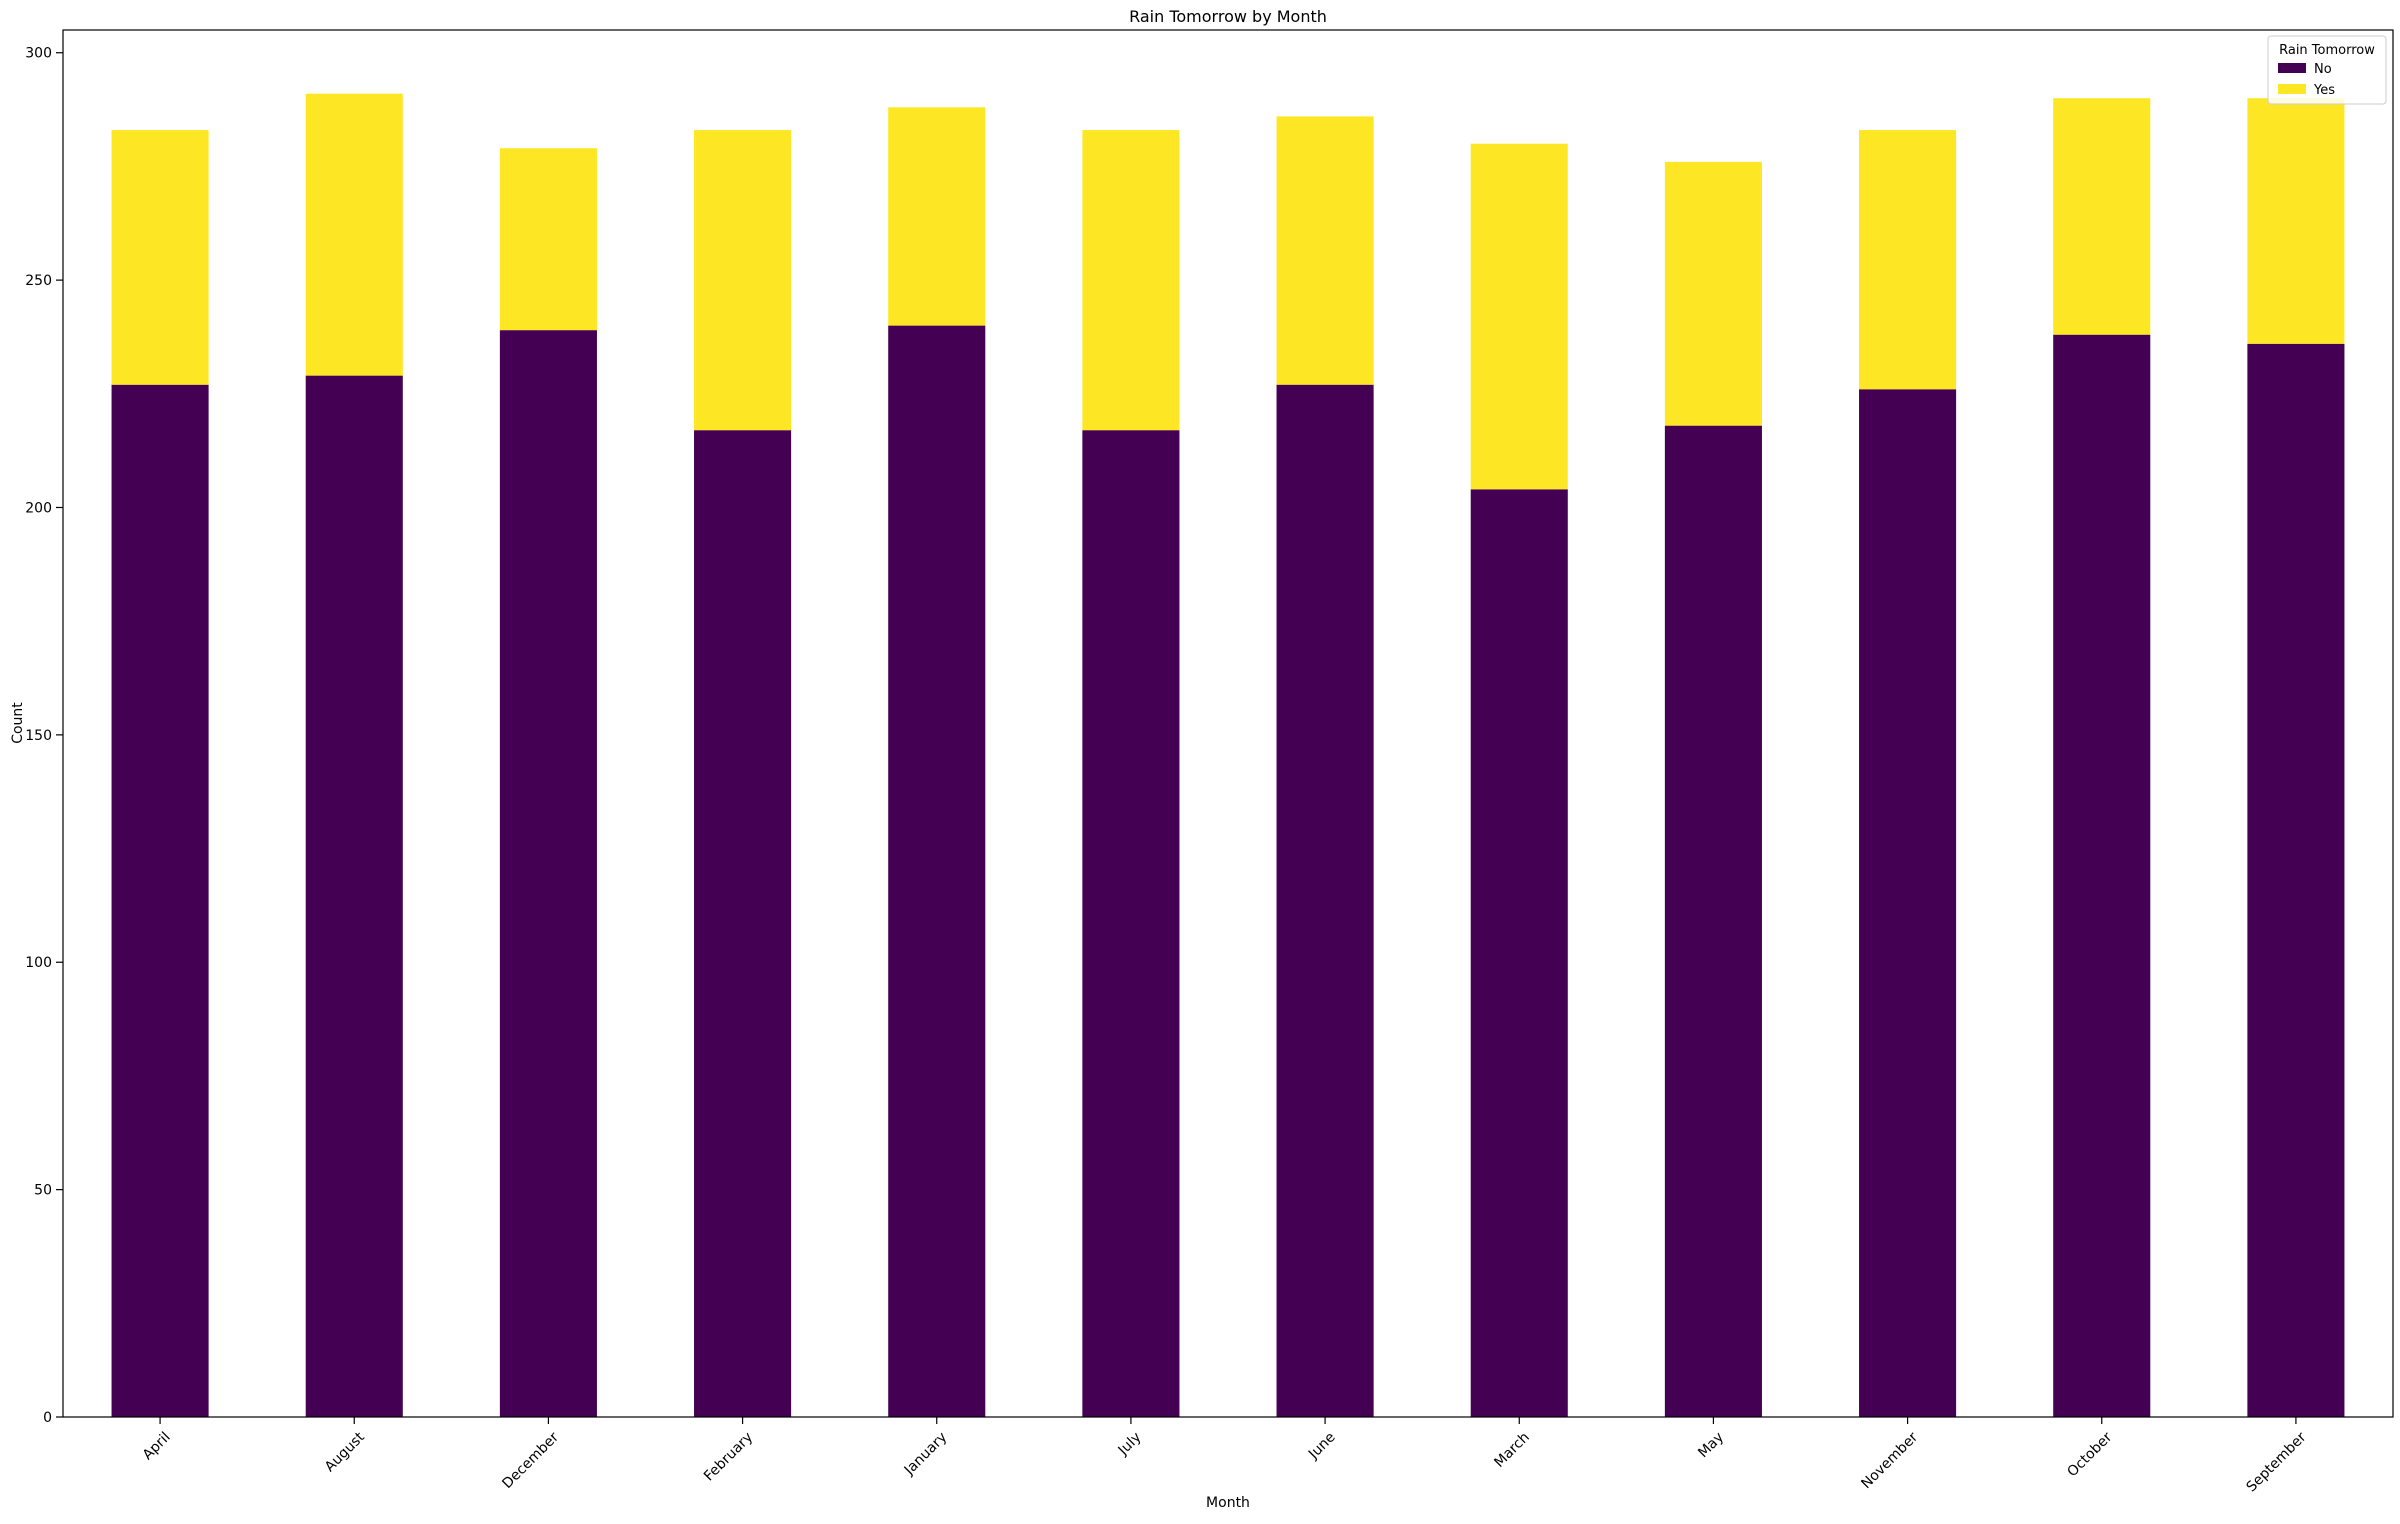 The image size is (2400, 1524). Describe the element at coordinates (157, 1446) in the screenshot. I see `x-tick-label: April` at that location.